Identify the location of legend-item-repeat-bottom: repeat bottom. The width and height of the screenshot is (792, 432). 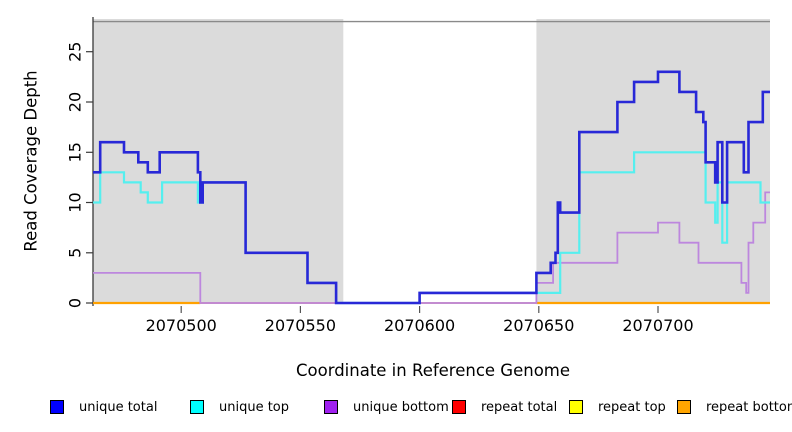
(734, 407).